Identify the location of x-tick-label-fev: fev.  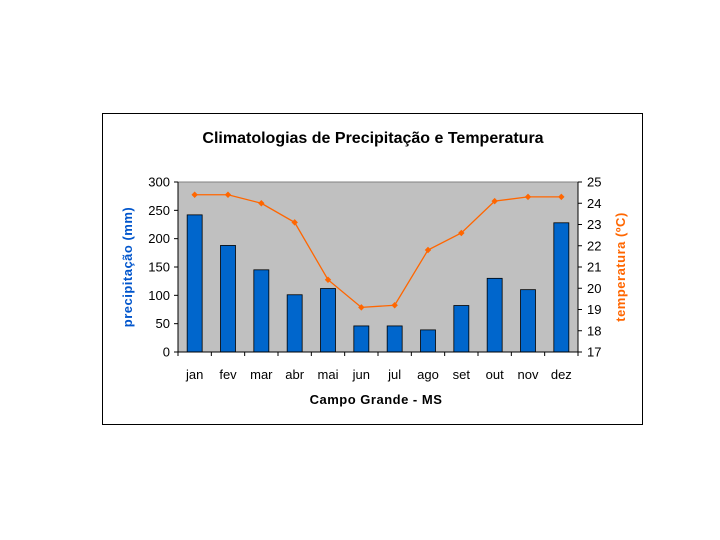
(228, 374).